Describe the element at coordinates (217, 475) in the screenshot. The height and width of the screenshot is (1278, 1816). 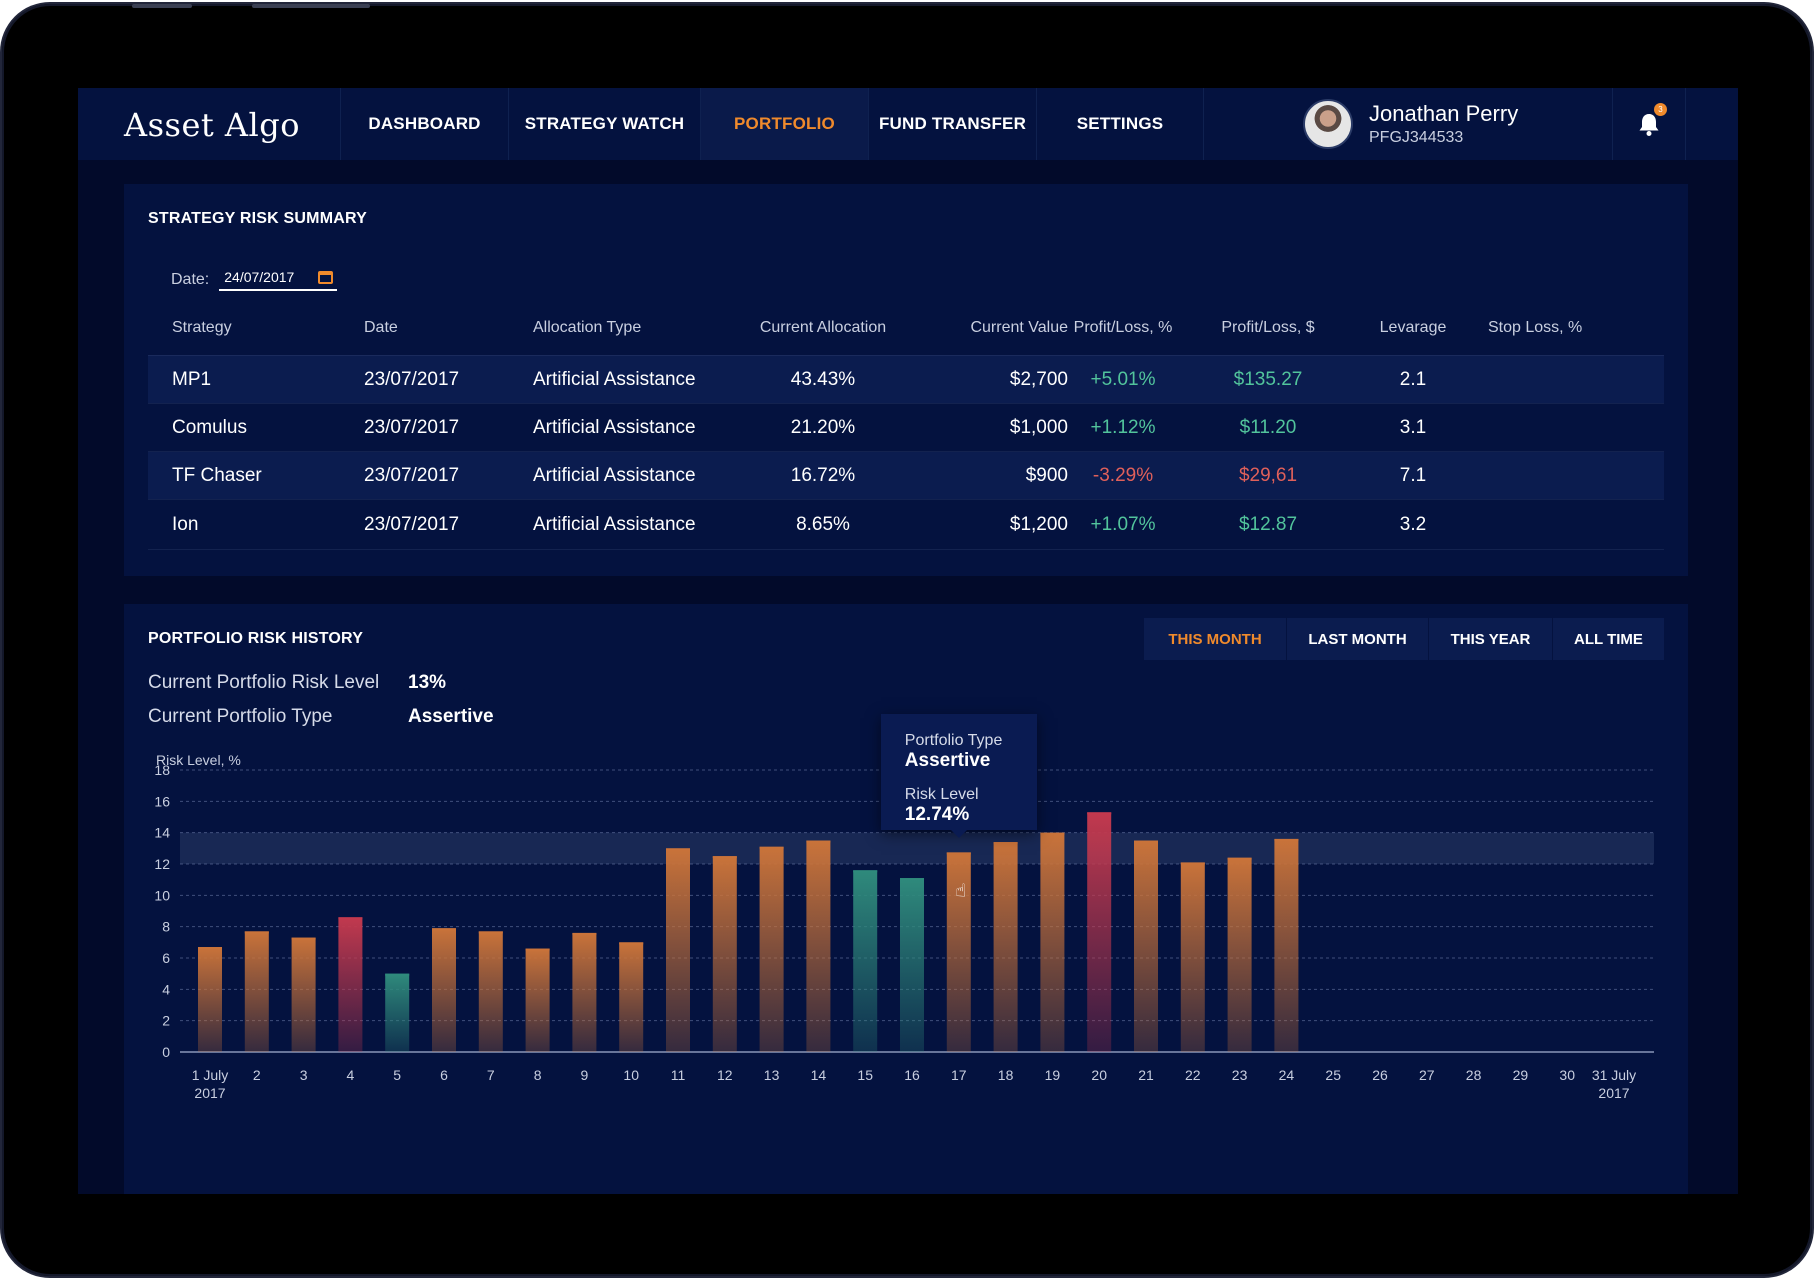
I see `cell-strategy: TF Chaser` at that location.